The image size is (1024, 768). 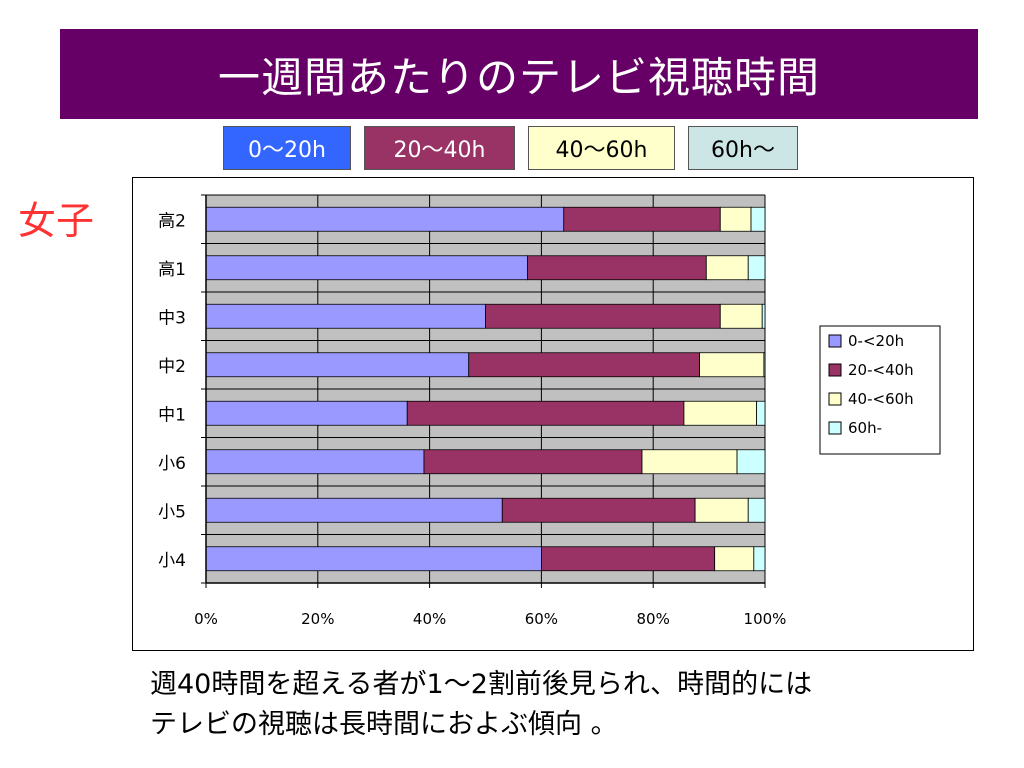 What do you see at coordinates (317, 619) in the screenshot?
I see `x-tick-label: 20%` at bounding box center [317, 619].